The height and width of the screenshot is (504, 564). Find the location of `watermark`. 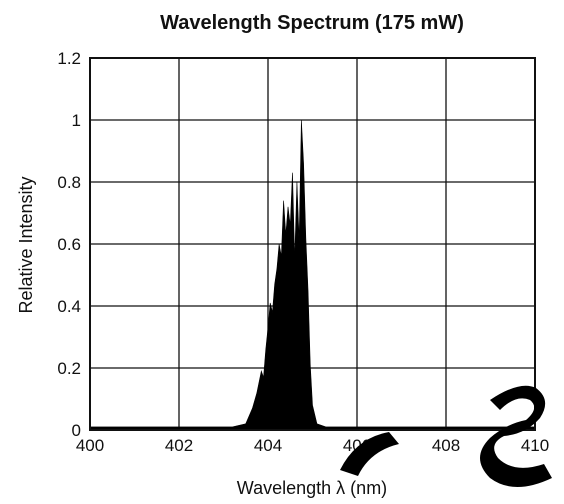

watermark is located at coordinates (446, 436).